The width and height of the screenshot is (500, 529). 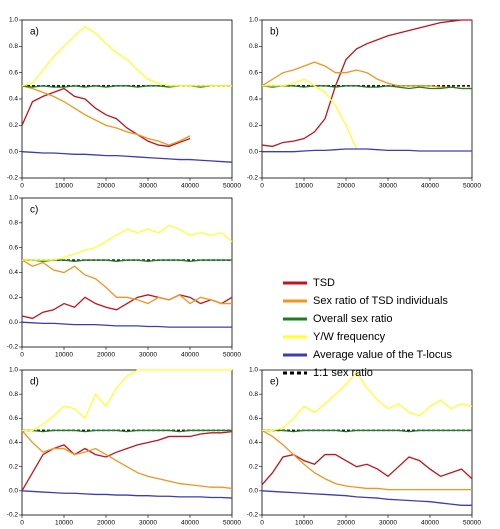 I want to click on legend-label: Y/W frequency, so click(x=349, y=337).